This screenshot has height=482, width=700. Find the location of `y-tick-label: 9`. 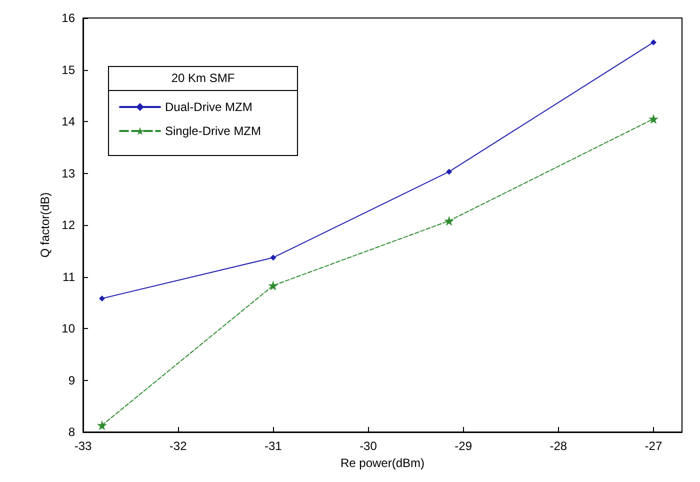

y-tick-label: 9 is located at coordinates (72, 380).